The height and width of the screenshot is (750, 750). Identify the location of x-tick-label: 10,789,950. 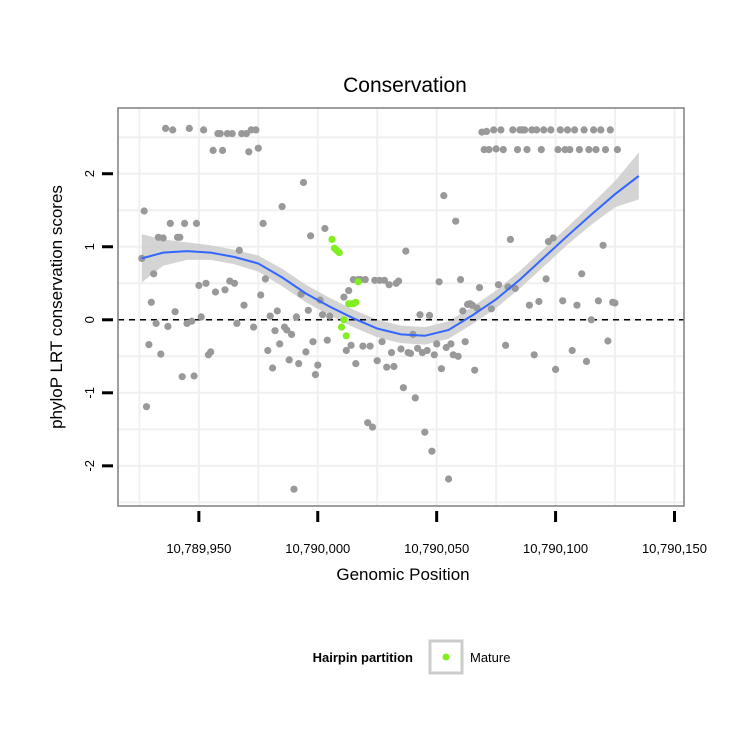
(198, 548).